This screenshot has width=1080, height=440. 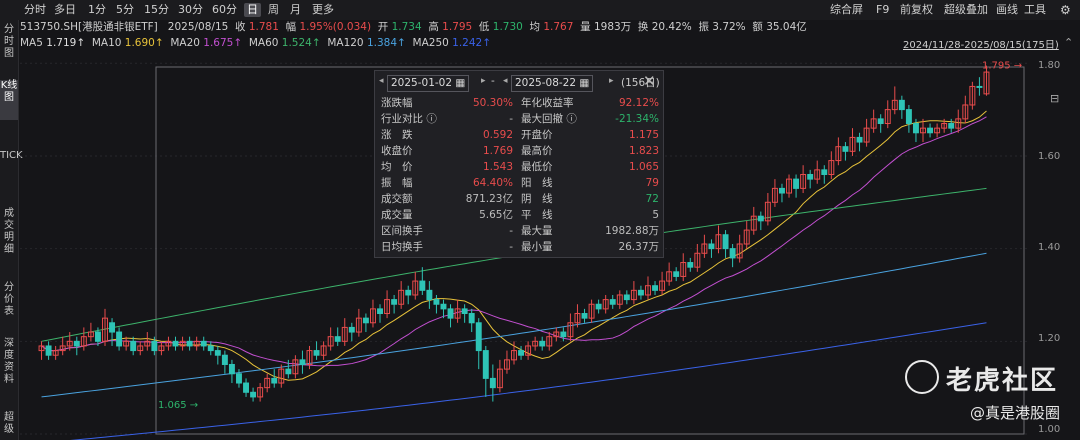 What do you see at coordinates (1007, 9) in the screenshot?
I see `draw-line-button: 画线` at bounding box center [1007, 9].